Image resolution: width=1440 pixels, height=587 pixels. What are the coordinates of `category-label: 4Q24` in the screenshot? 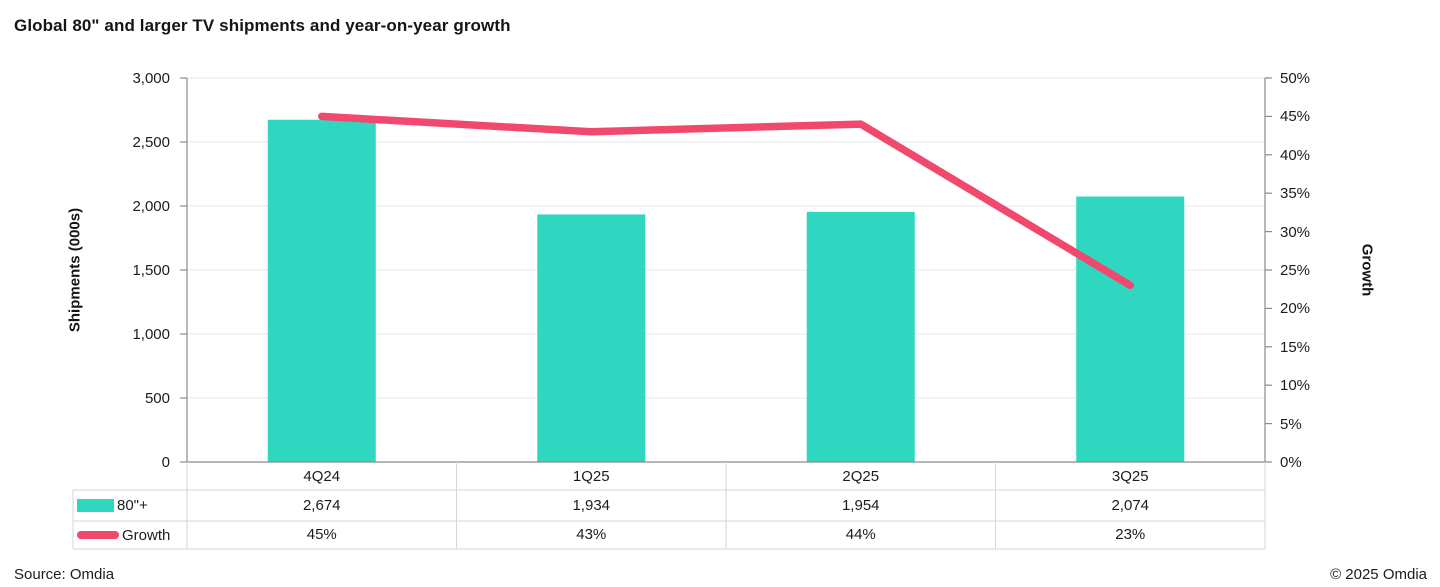 It's located at (322, 476).